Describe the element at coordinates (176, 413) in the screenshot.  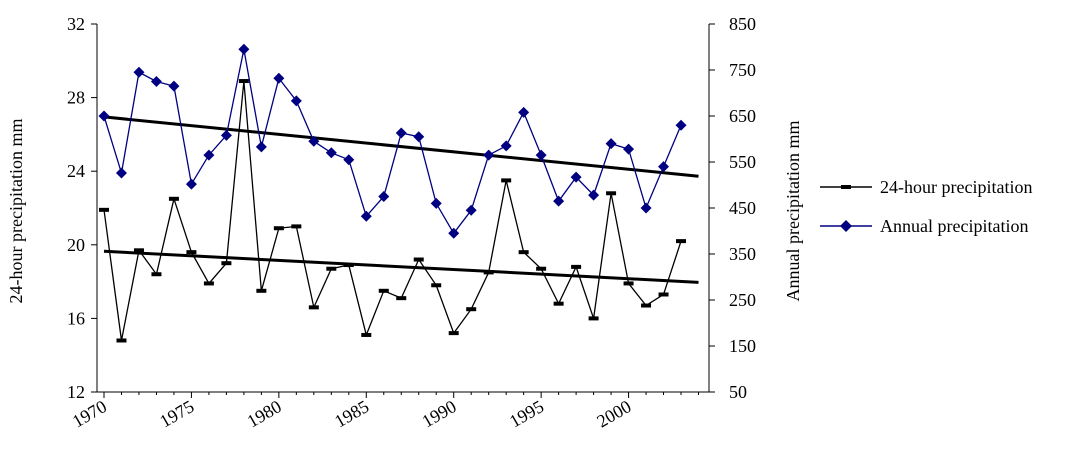
I see `x-tick-label: 1975` at that location.